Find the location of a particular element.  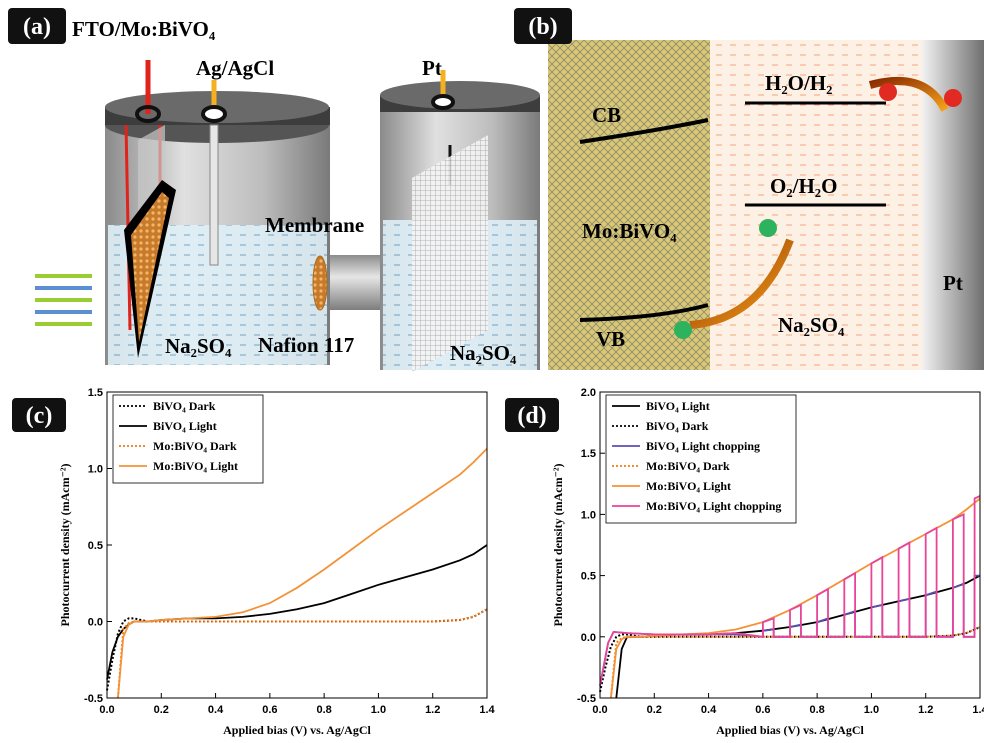

legend-label: Mo:BiVO₄ Light chopping is located at coordinates (713, 506).